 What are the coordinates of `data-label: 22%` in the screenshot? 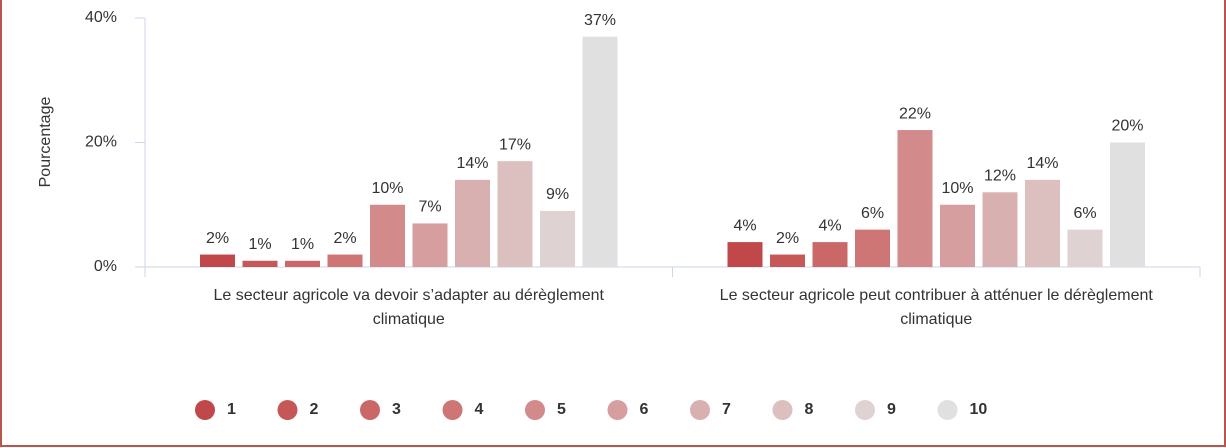 It's located at (915, 113).